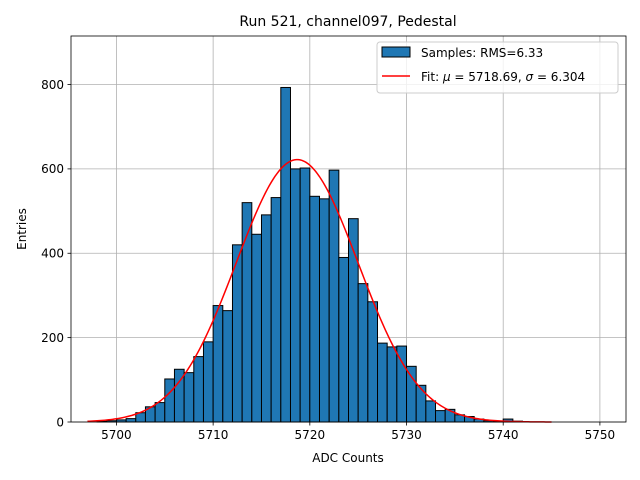 This screenshot has width=640, height=480. Describe the element at coordinates (347, 22) in the screenshot. I see `chart-title: Run 521, channel097, Pedestal` at that location.